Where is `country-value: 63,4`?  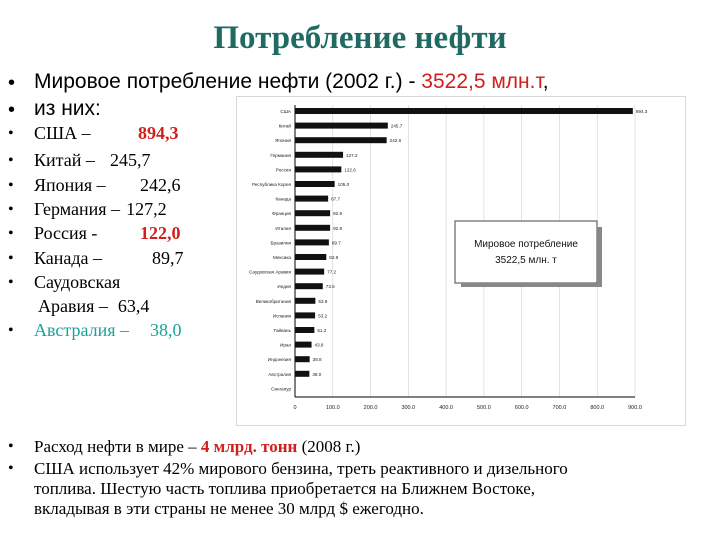
country-value: 63,4 is located at coordinates (133, 306).